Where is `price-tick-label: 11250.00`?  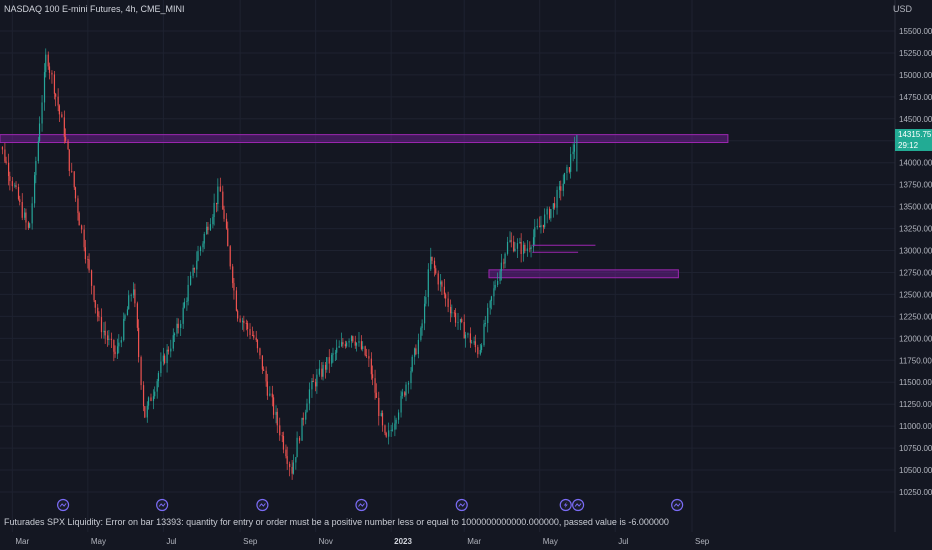 price-tick-label: 11250.00 is located at coordinates (915, 404).